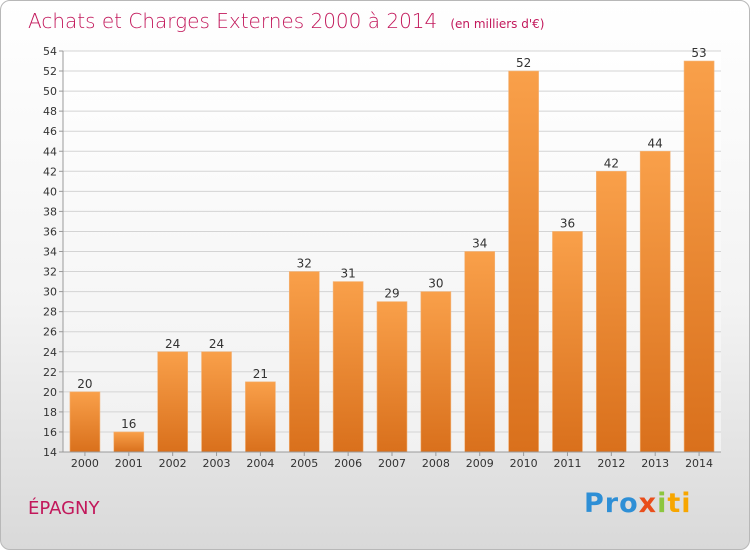  Describe the element at coordinates (347, 274) in the screenshot. I see `data-label-2006: 31` at that location.